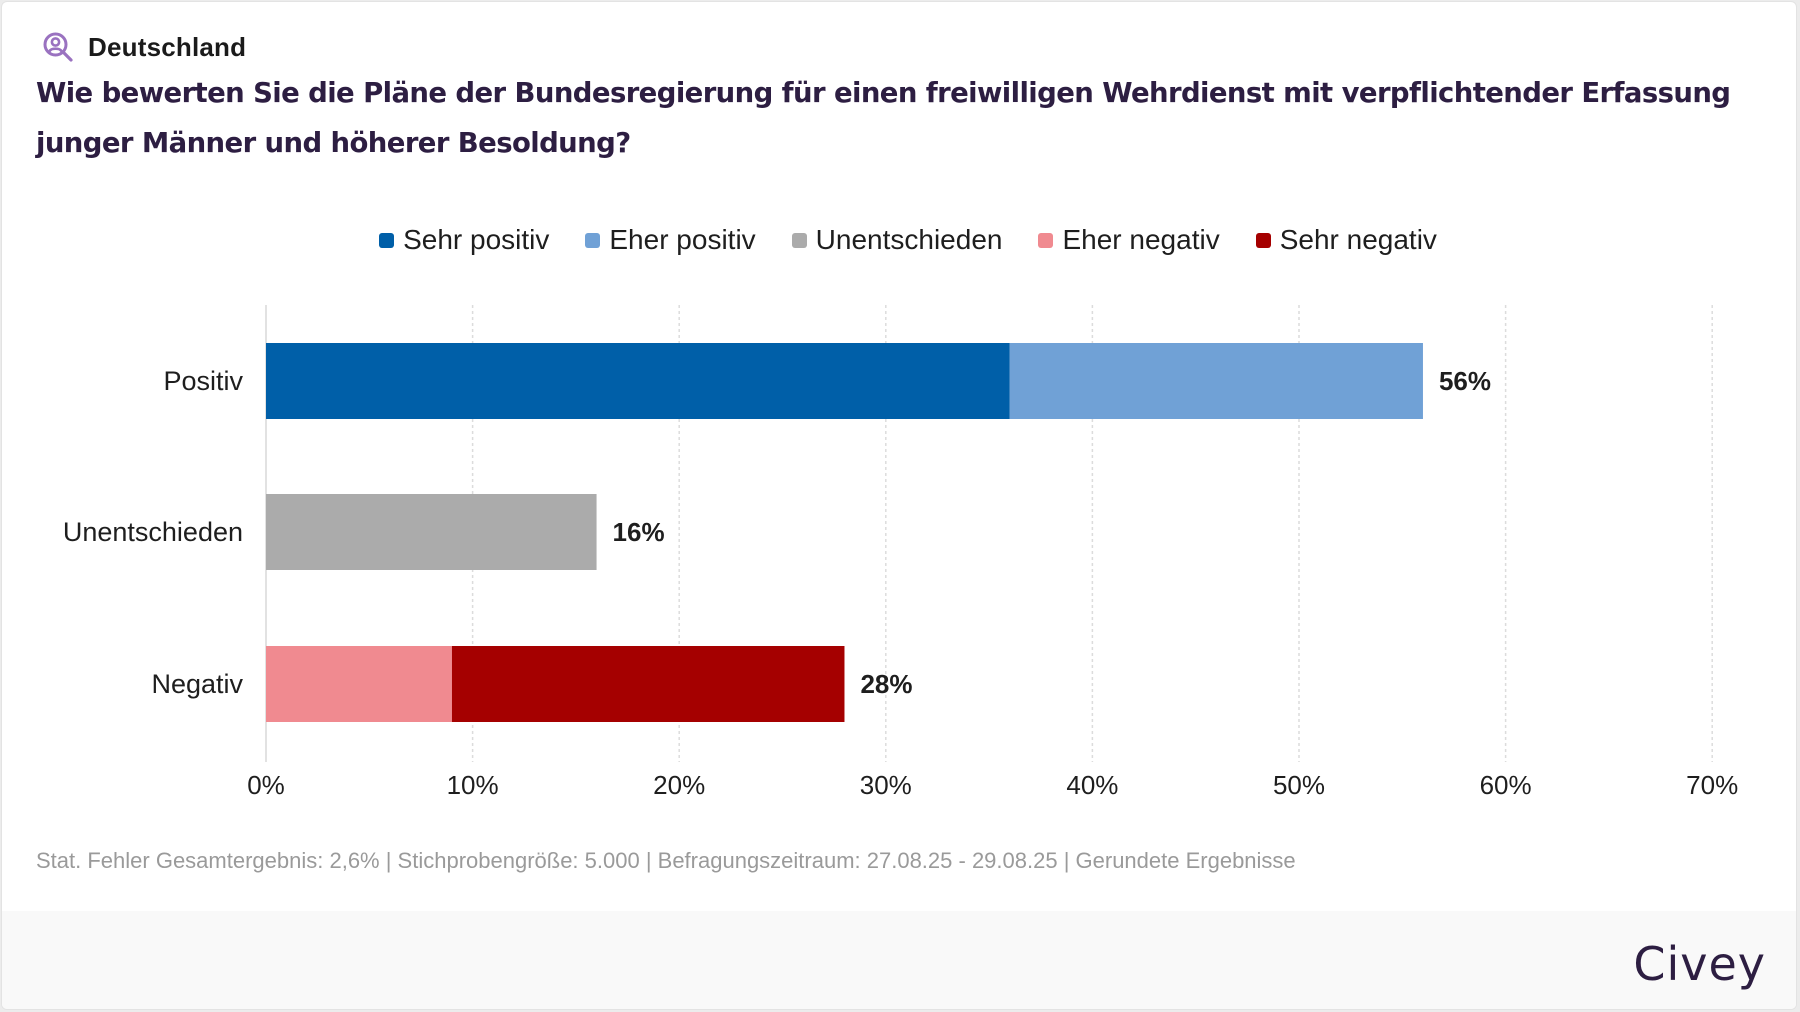 Image resolution: width=1800 pixels, height=1012 pixels. Describe the element at coordinates (1699, 964) in the screenshot. I see `civey-logo: Civey` at that location.